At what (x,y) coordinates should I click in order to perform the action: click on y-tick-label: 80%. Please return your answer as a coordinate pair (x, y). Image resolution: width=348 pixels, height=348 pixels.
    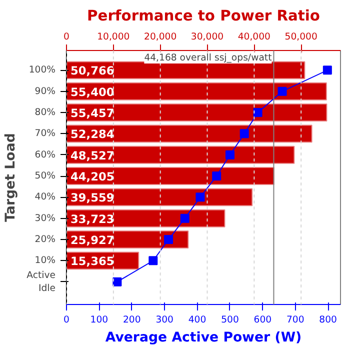
    Looking at the image, I should click on (45, 112).